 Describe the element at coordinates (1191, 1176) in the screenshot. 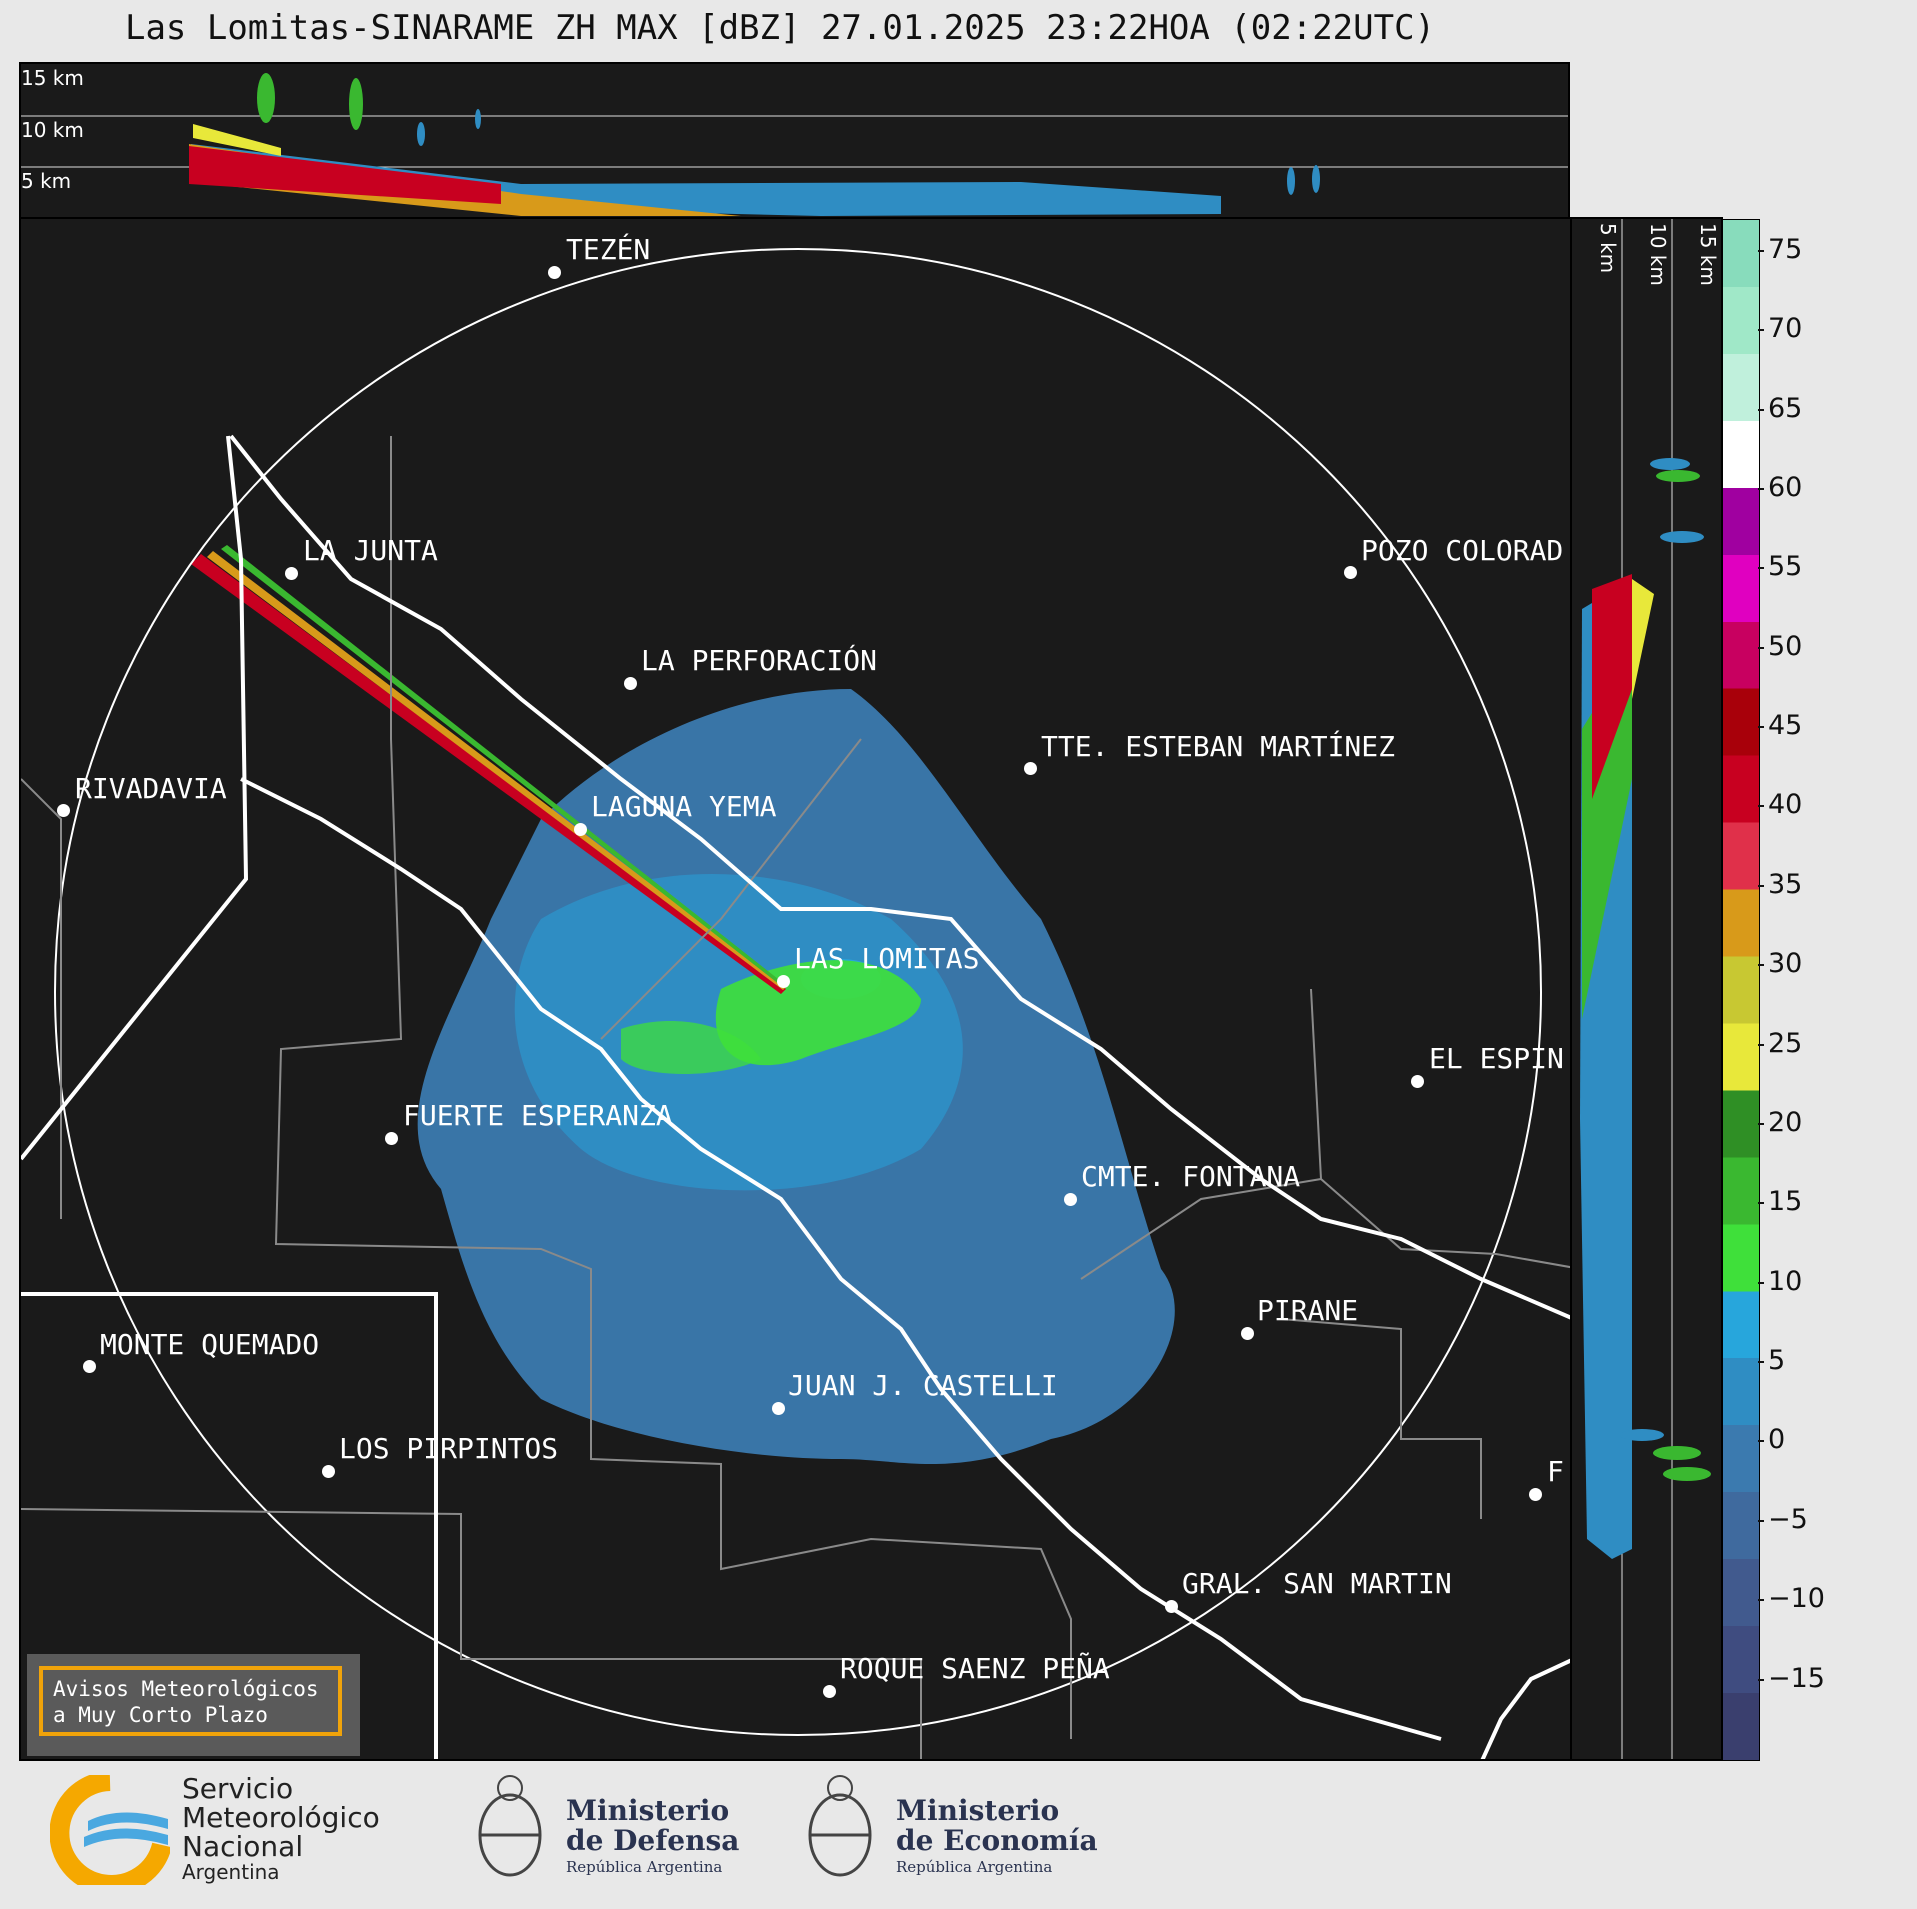

I see `city-label-cmte-fontana: CMTE. FONTANA` at that location.